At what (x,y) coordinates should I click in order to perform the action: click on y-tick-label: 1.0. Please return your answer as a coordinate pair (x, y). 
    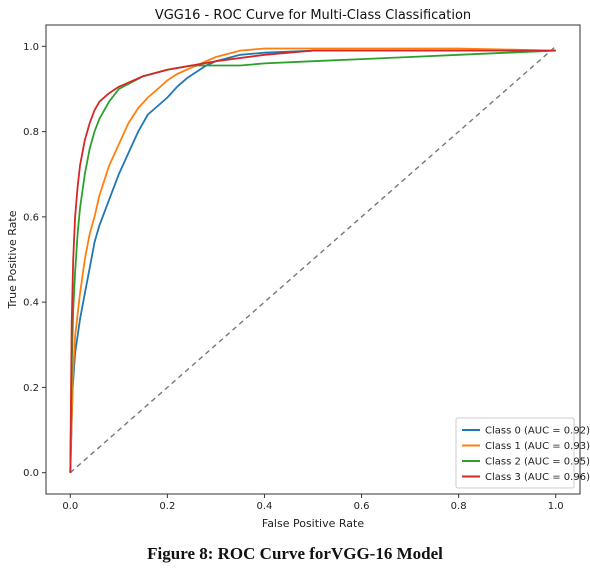
    Looking at the image, I should click on (31, 47).